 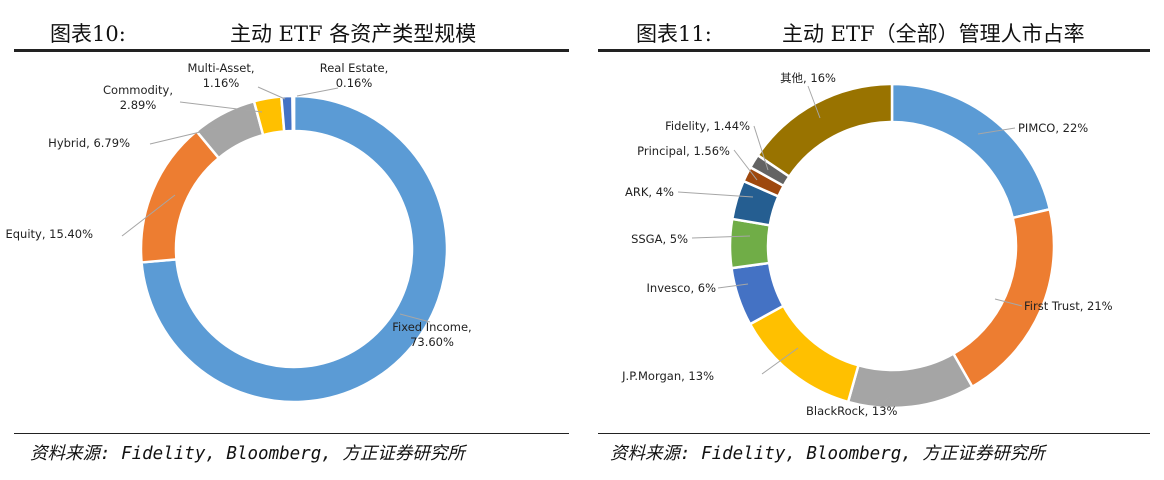 I want to click on leader-line-first-trust, so click(x=1008, y=302).